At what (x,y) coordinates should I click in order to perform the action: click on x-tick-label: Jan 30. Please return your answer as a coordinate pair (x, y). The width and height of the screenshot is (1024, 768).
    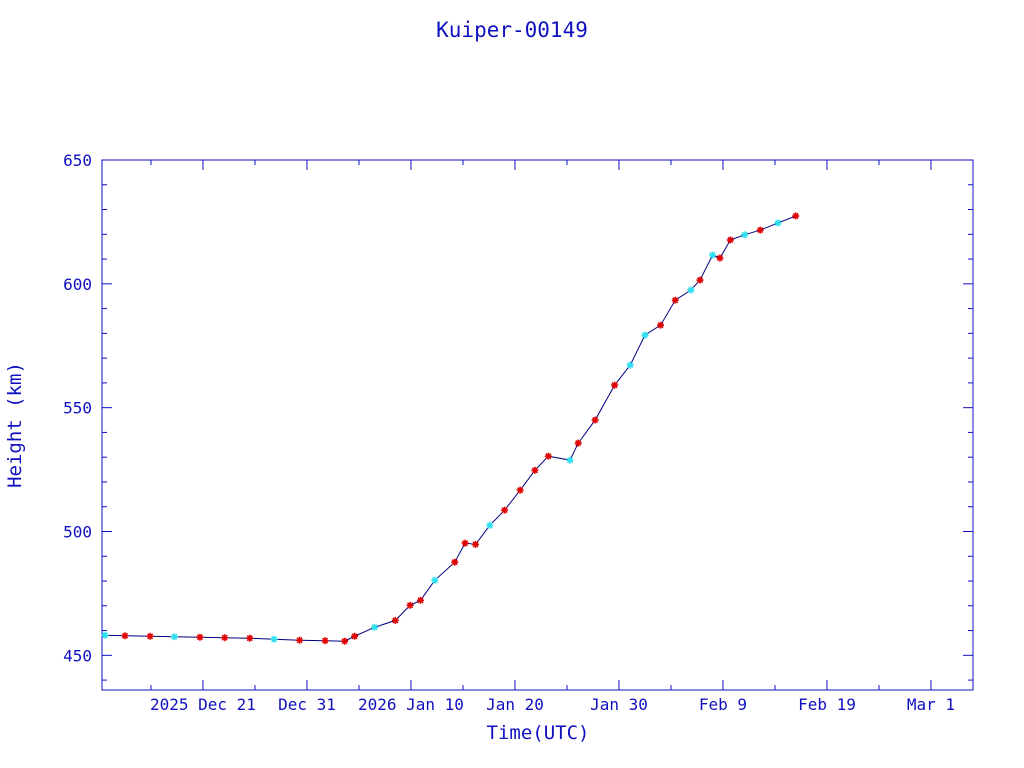
    Looking at the image, I should click on (619, 704).